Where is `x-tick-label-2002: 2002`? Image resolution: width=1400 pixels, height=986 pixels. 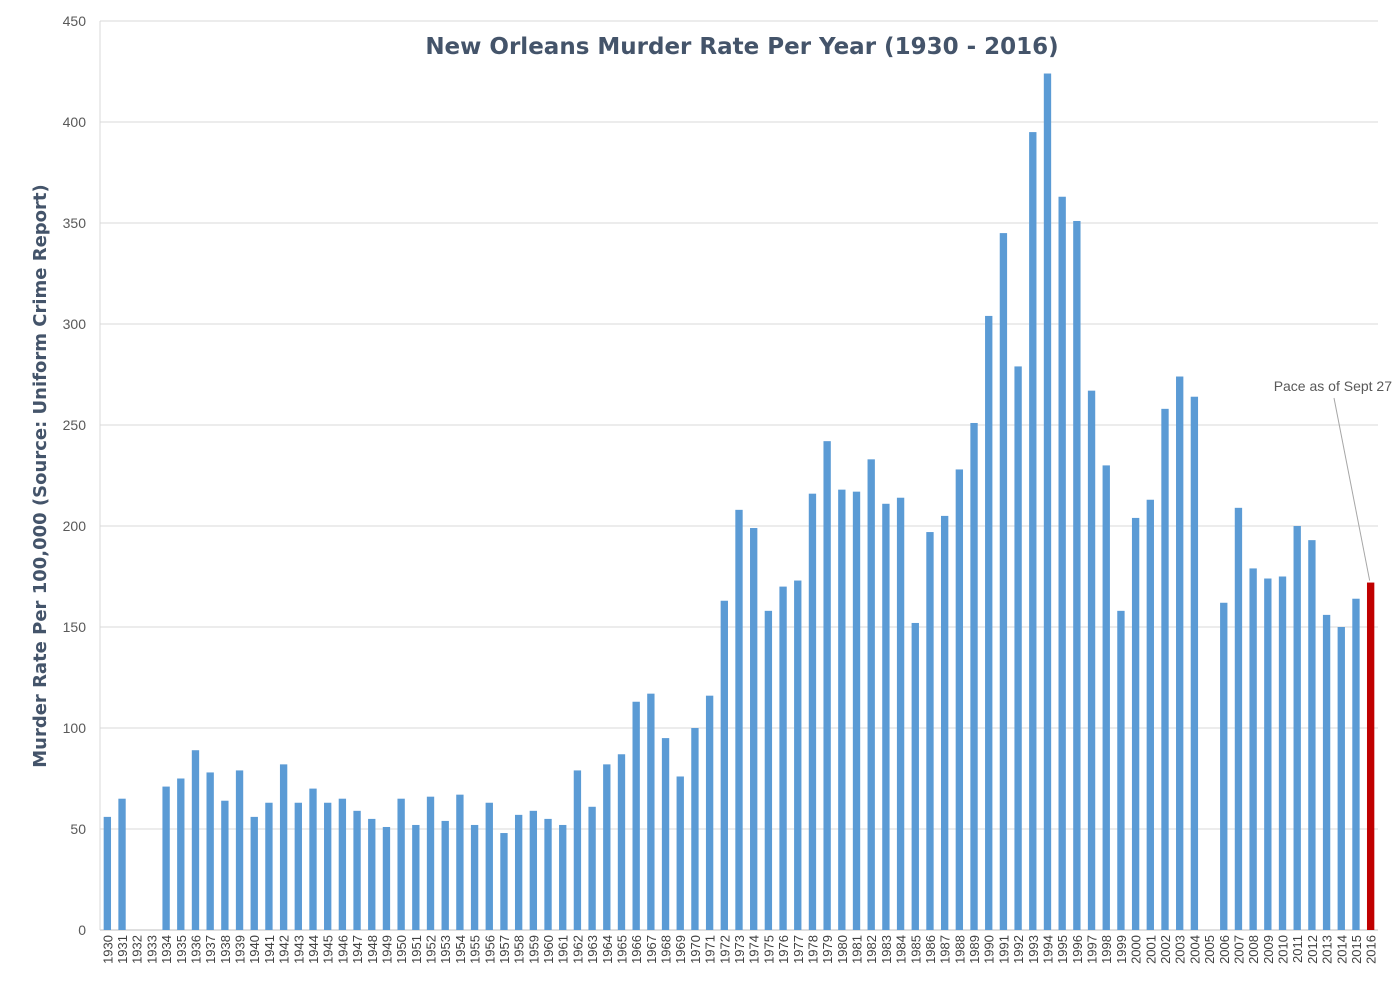
x-tick-label-2002: 2002 is located at coordinates (1165, 949).